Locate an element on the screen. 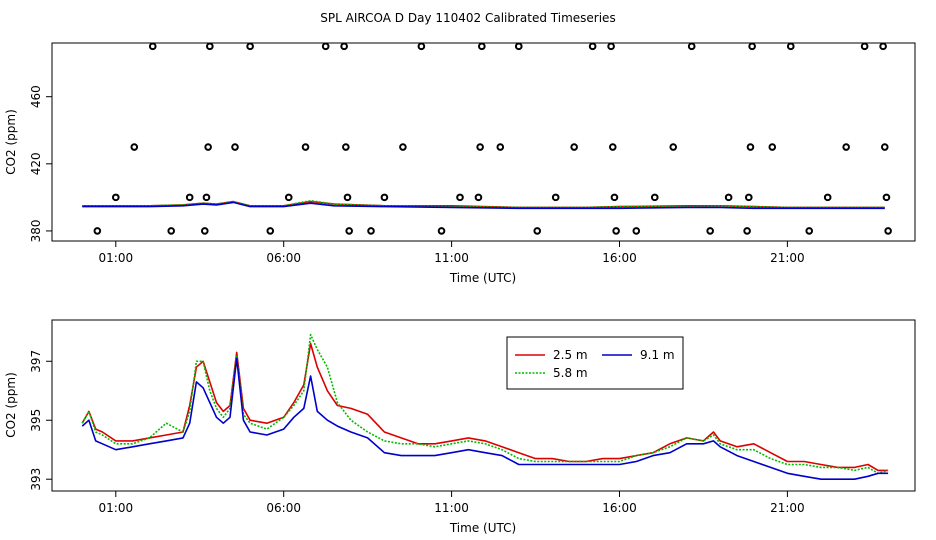 This screenshot has width=936, height=540. series-line-5.8m is located at coordinates (483, 204).